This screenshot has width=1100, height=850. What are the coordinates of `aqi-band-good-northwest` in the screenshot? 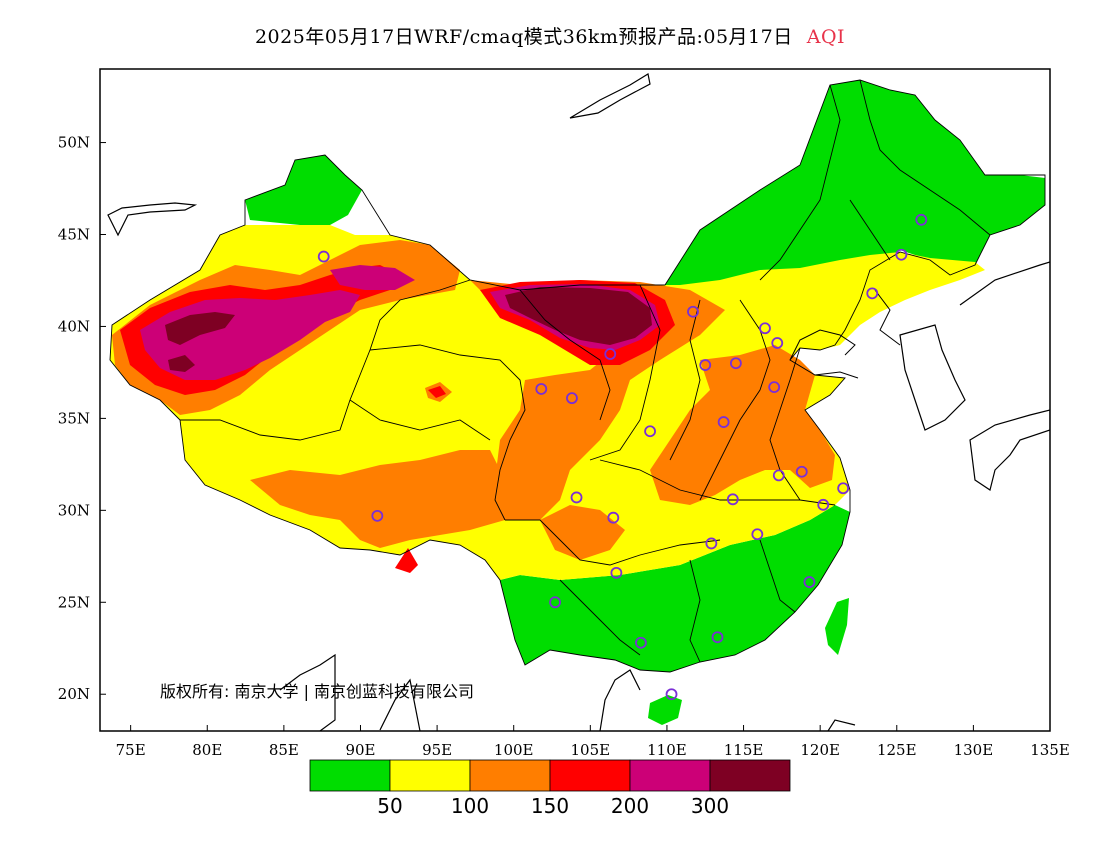 It's located at (303, 190).